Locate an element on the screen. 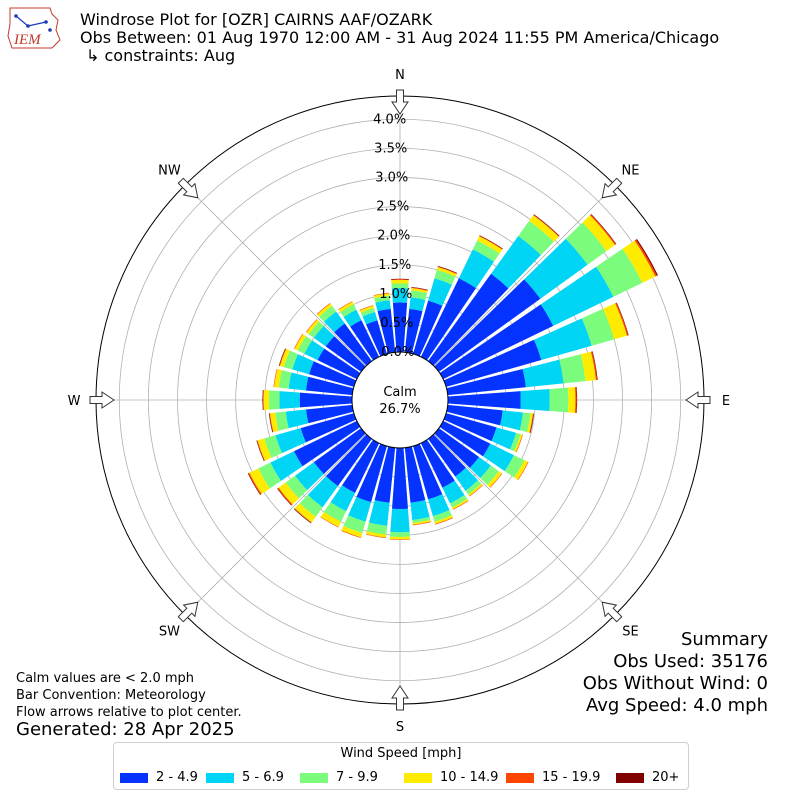 This screenshot has width=800, height=800. flow-arrow-ne-icon is located at coordinates (612, 188).